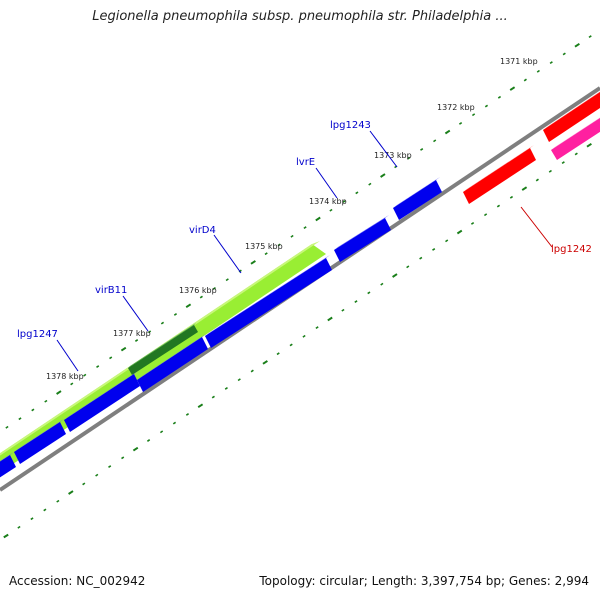 The image size is (600, 600). What do you see at coordinates (202, 230) in the screenshot?
I see `gene-label-text: virD4` at bounding box center [202, 230].